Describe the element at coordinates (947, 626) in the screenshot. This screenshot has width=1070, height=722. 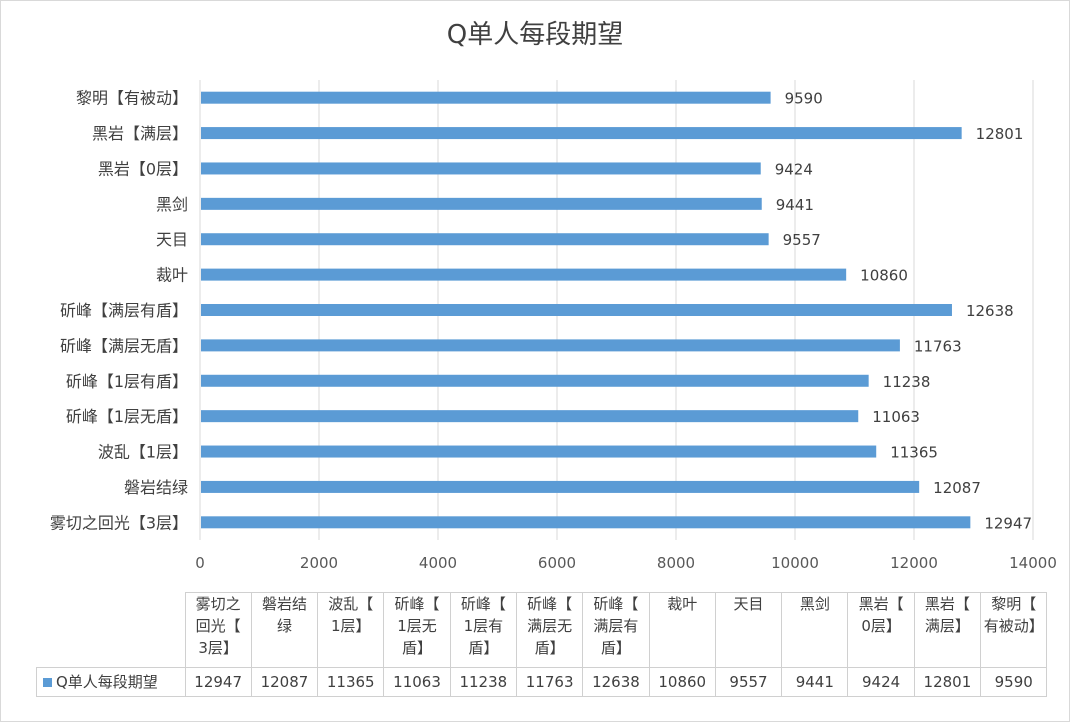
I see `data-table-header-text: 满层】` at that location.